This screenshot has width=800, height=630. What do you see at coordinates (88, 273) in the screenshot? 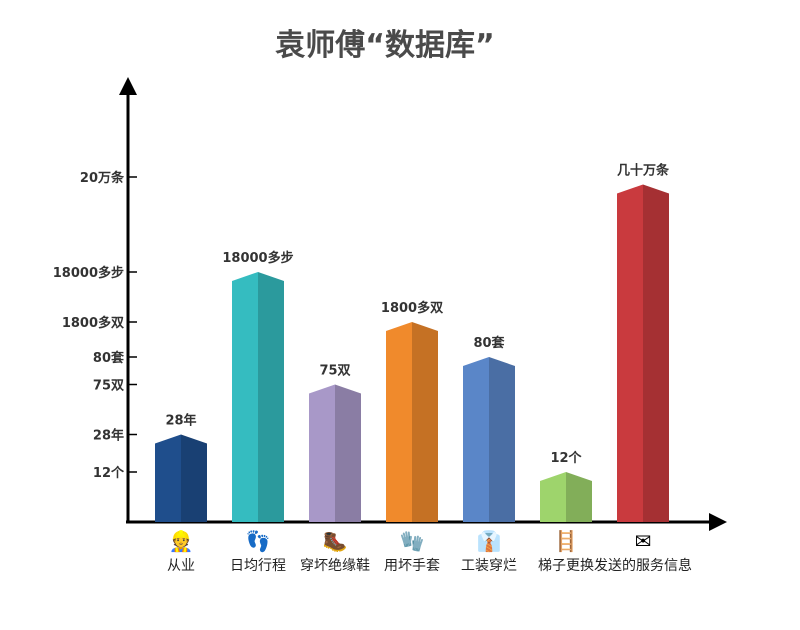
I see `y-tick-label: 18000多步` at bounding box center [88, 273].